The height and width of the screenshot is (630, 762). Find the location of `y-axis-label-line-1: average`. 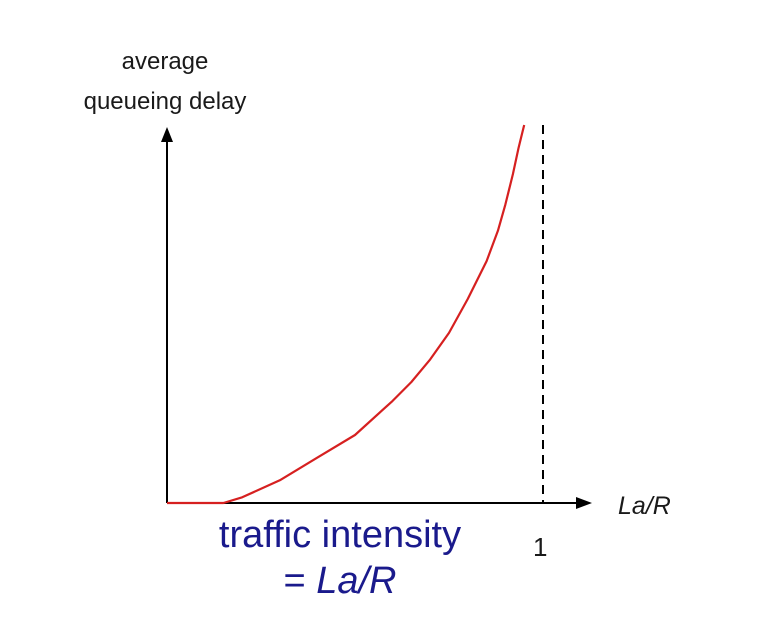

y-axis-label-line-1: average is located at coordinates (165, 61).